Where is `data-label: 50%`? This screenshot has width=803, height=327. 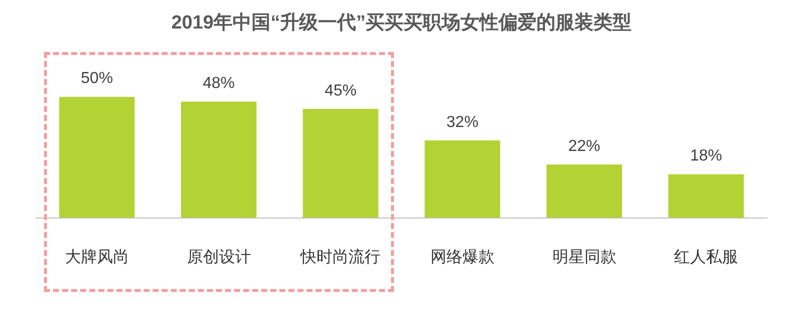
data-label: 50% is located at coordinates (96, 79).